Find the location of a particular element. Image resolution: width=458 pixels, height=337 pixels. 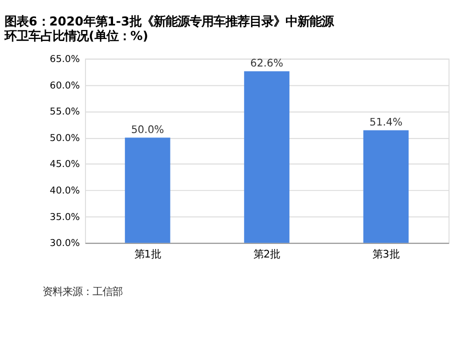

data-label: 62.6% is located at coordinates (267, 64).